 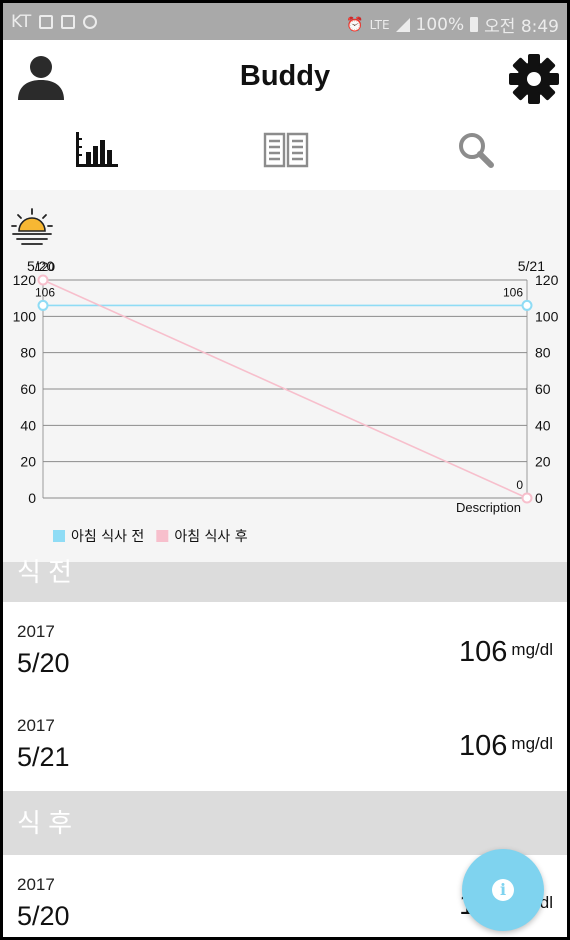 What do you see at coordinates (547, 280) in the screenshot?
I see `y-tick-label-right: 120` at bounding box center [547, 280].